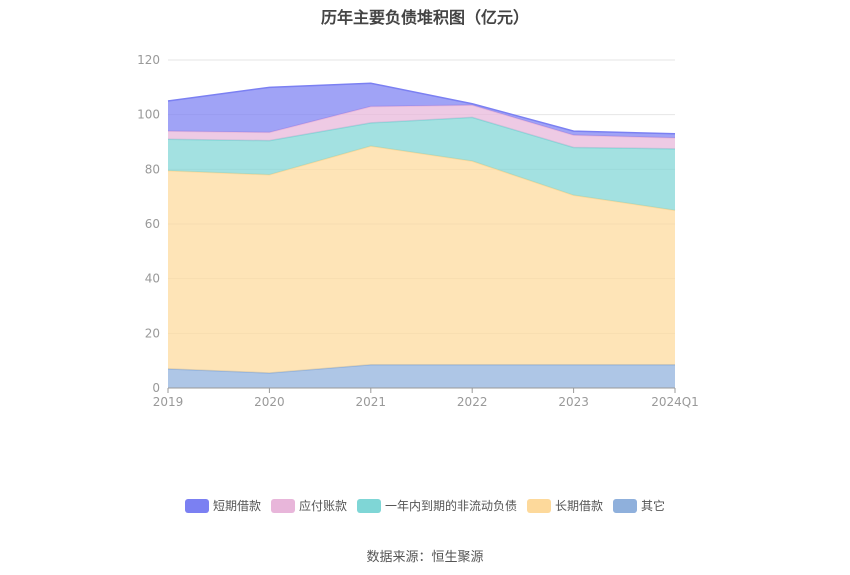 The image size is (850, 575). I want to click on legend-item: 应付账款, so click(308, 505).